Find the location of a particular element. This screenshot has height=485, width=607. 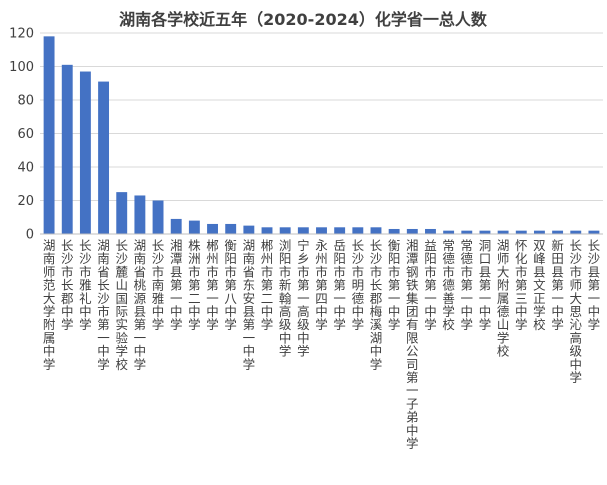

x-tick-label: 株洲市第二中学 is located at coordinates (194, 285).